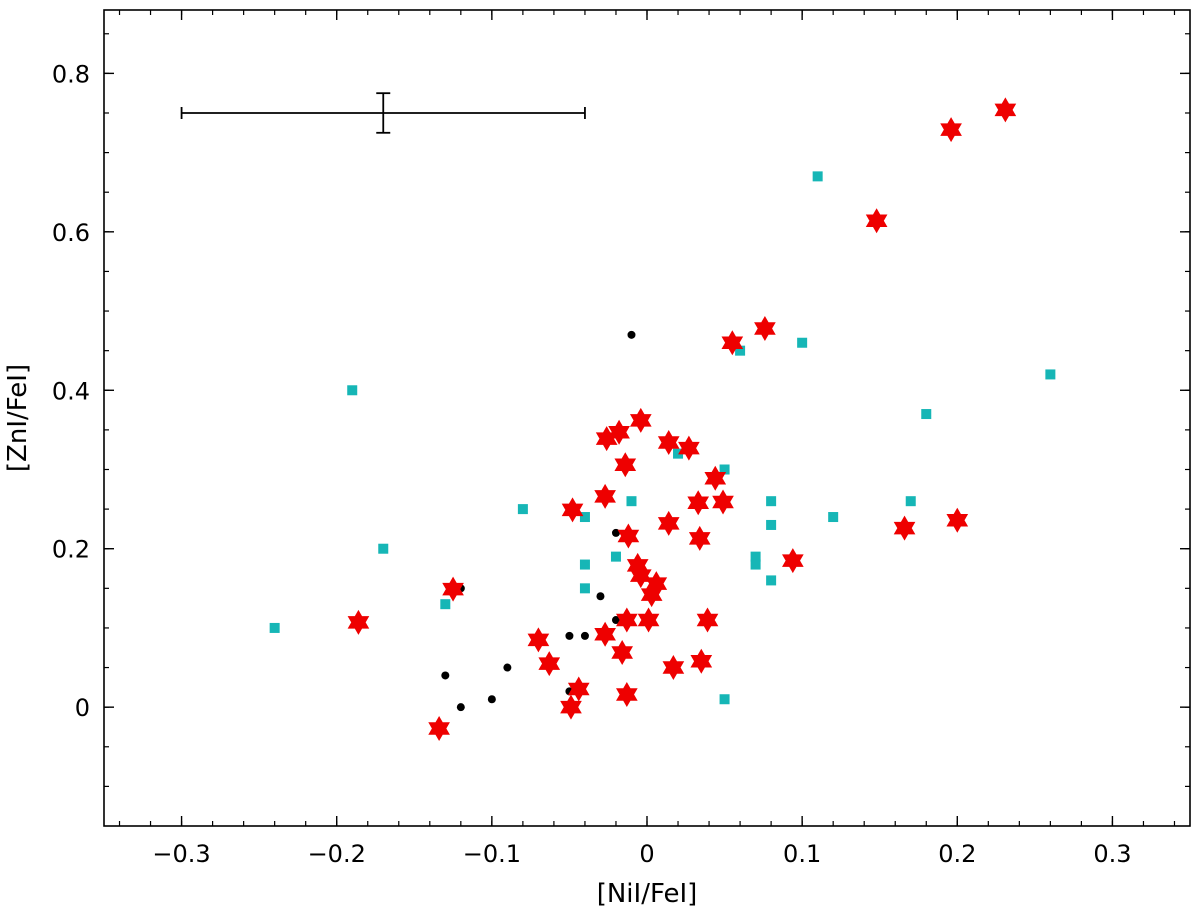  I want to click on y-tick-label: 0.6, so click(71, 233).